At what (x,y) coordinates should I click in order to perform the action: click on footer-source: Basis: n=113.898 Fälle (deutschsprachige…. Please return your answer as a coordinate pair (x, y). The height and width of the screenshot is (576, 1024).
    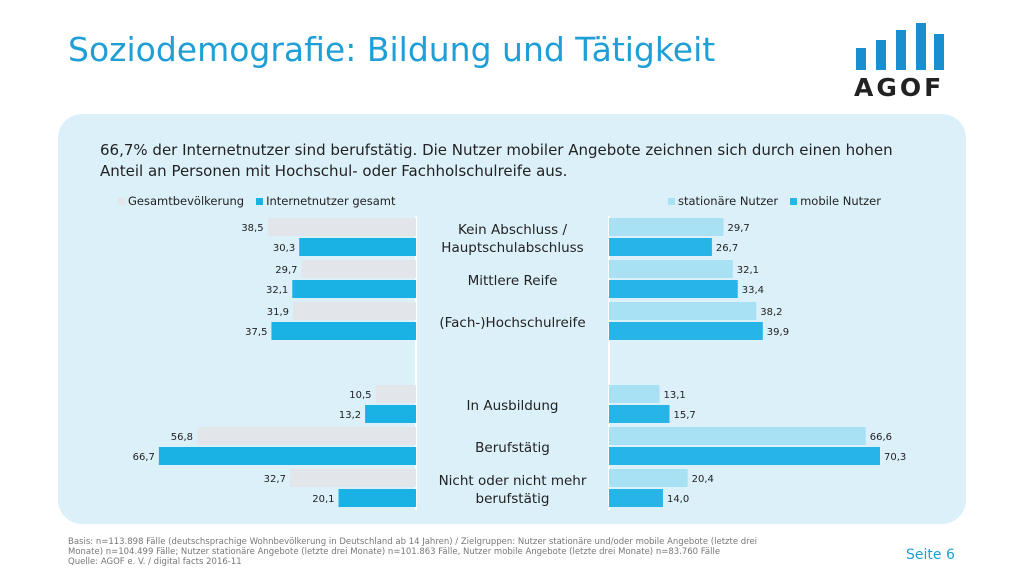
    Looking at the image, I should click on (428, 552).